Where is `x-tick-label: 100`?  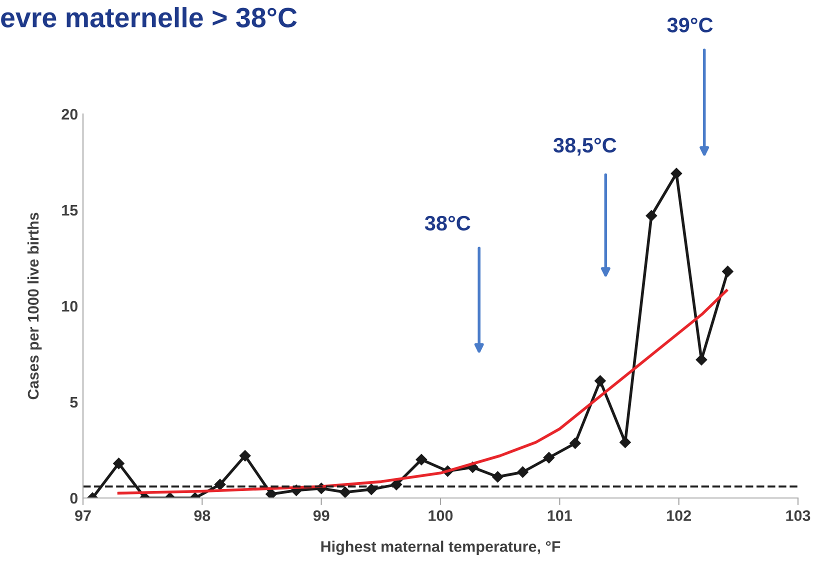
x-tick-label: 100 is located at coordinates (440, 516).